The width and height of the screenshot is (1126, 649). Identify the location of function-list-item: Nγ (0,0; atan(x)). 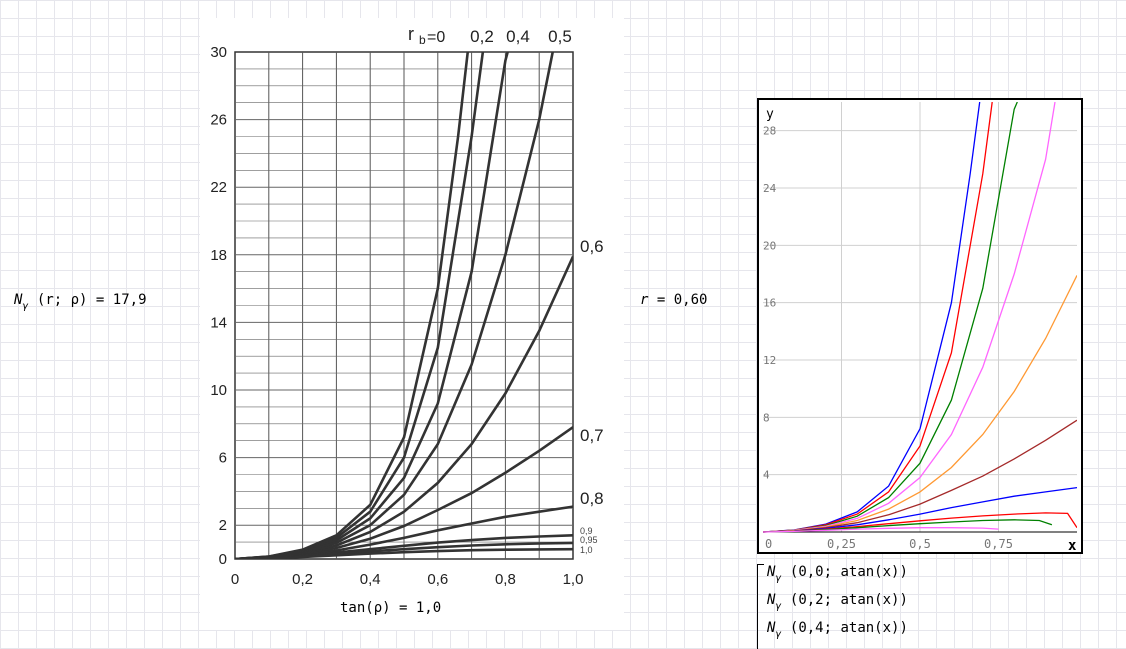
(837, 574).